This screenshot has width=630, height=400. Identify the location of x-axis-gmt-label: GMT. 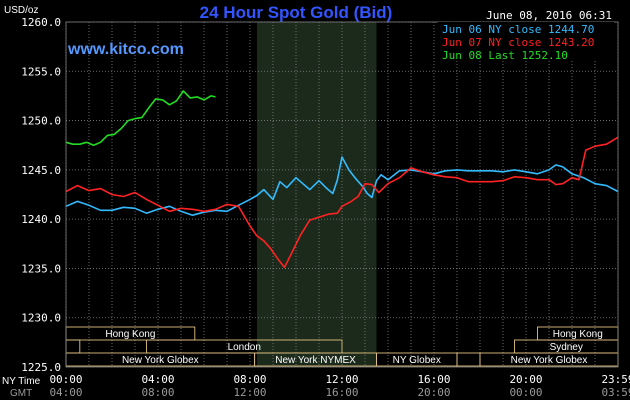
(21, 393).